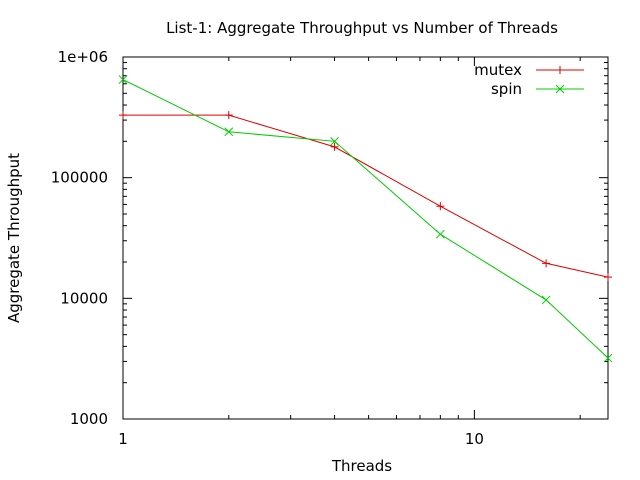 This screenshot has width=640, height=480. I want to click on legend-label-spin: spin, so click(506, 89).